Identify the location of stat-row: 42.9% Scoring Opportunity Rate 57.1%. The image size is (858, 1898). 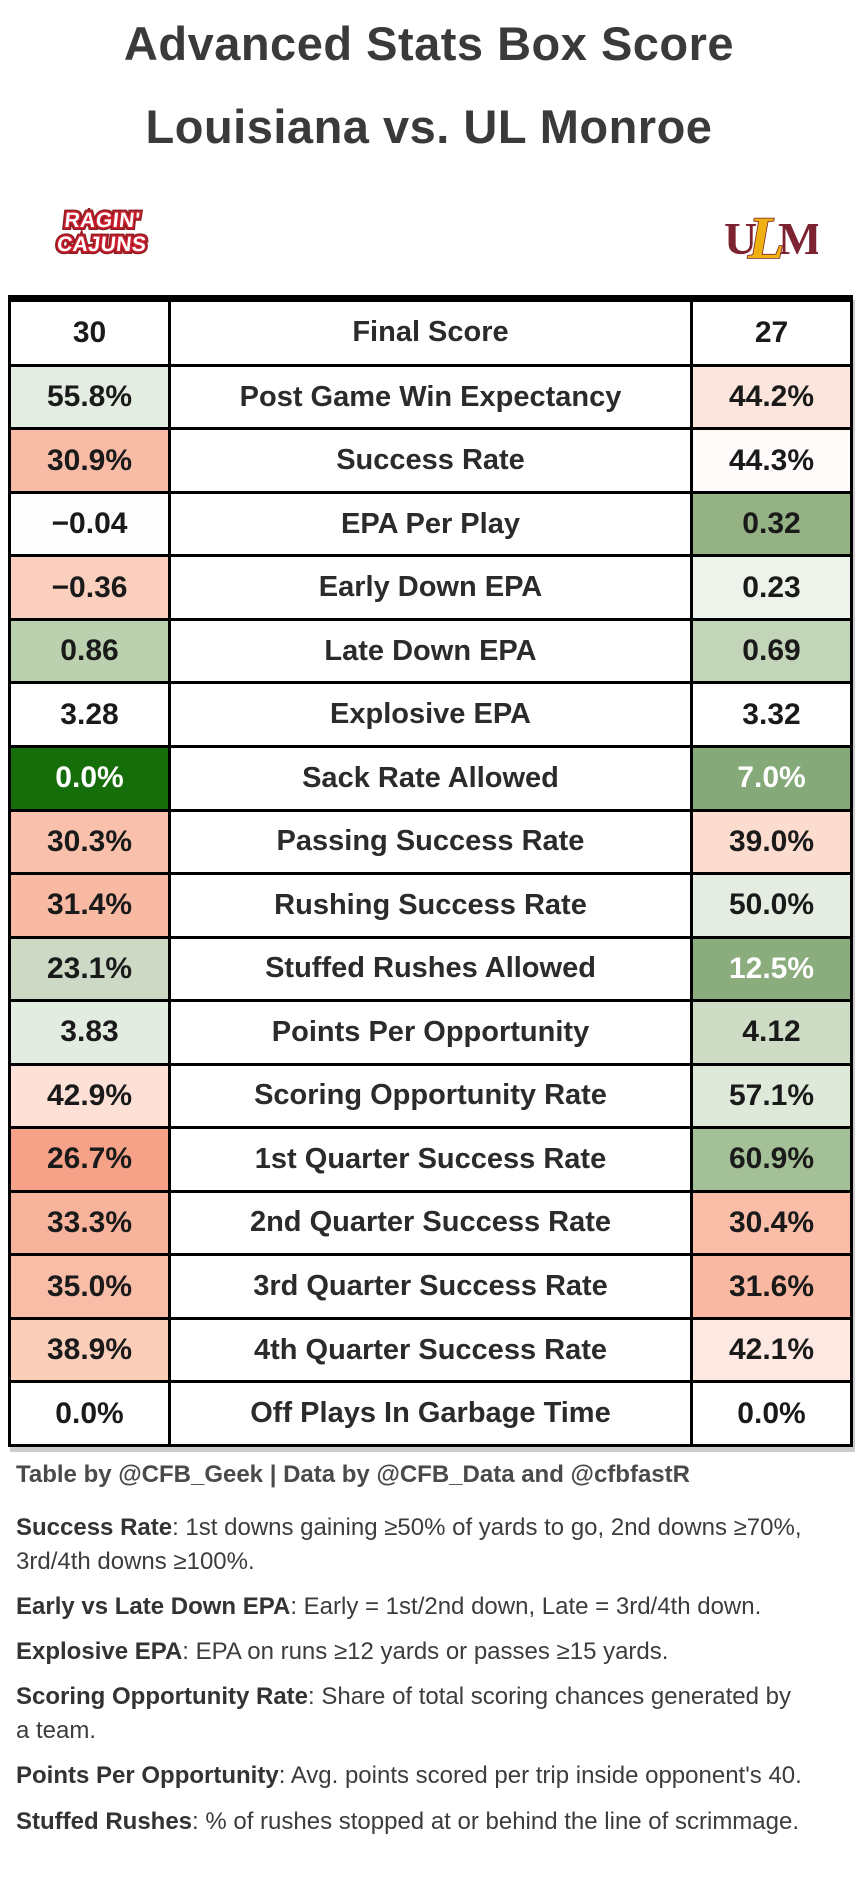
(430, 1096).